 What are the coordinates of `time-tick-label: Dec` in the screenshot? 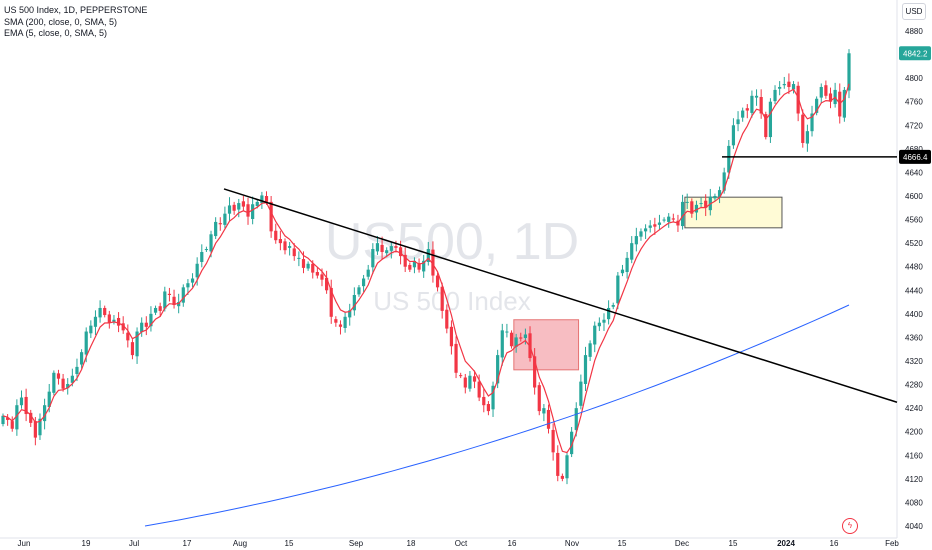 It's located at (682, 543).